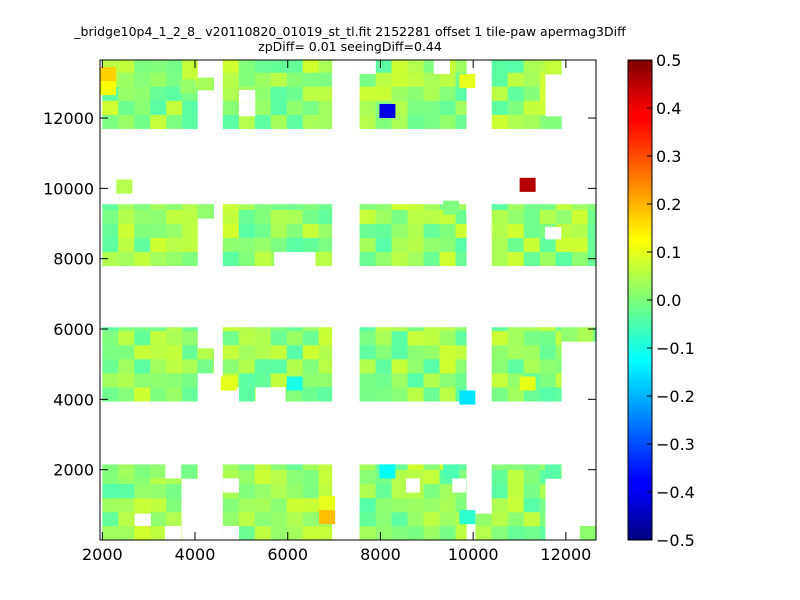 The height and width of the screenshot is (600, 800). I want to click on y-tick-label: 4000, so click(73, 399).